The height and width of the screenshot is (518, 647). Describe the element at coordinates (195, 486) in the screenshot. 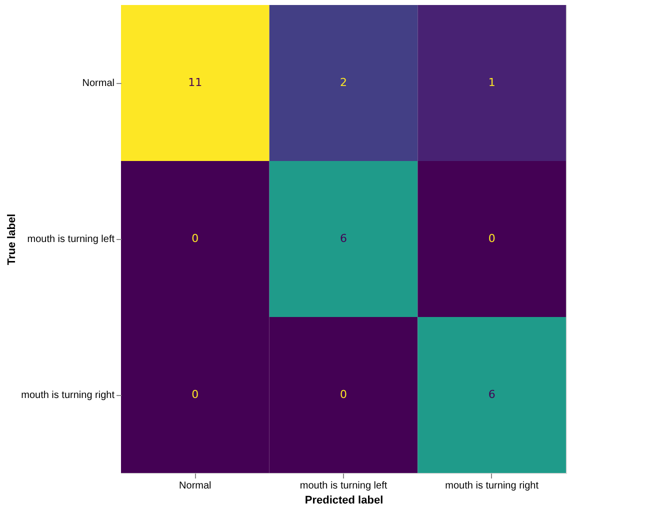

I see `x-tick-label: Normal` at that location.